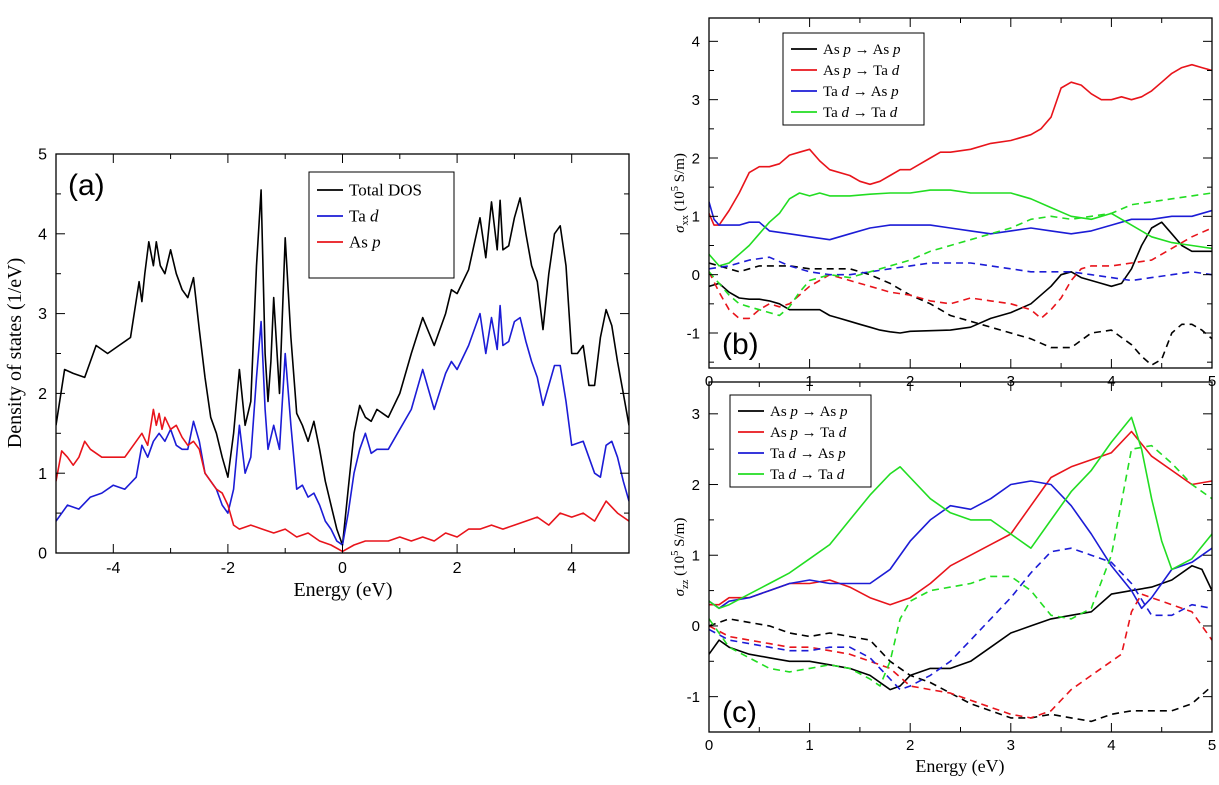 This screenshot has height=785, width=1219. What do you see at coordinates (1212, 745) in the screenshot?
I see `x-tick-label: 5` at bounding box center [1212, 745].